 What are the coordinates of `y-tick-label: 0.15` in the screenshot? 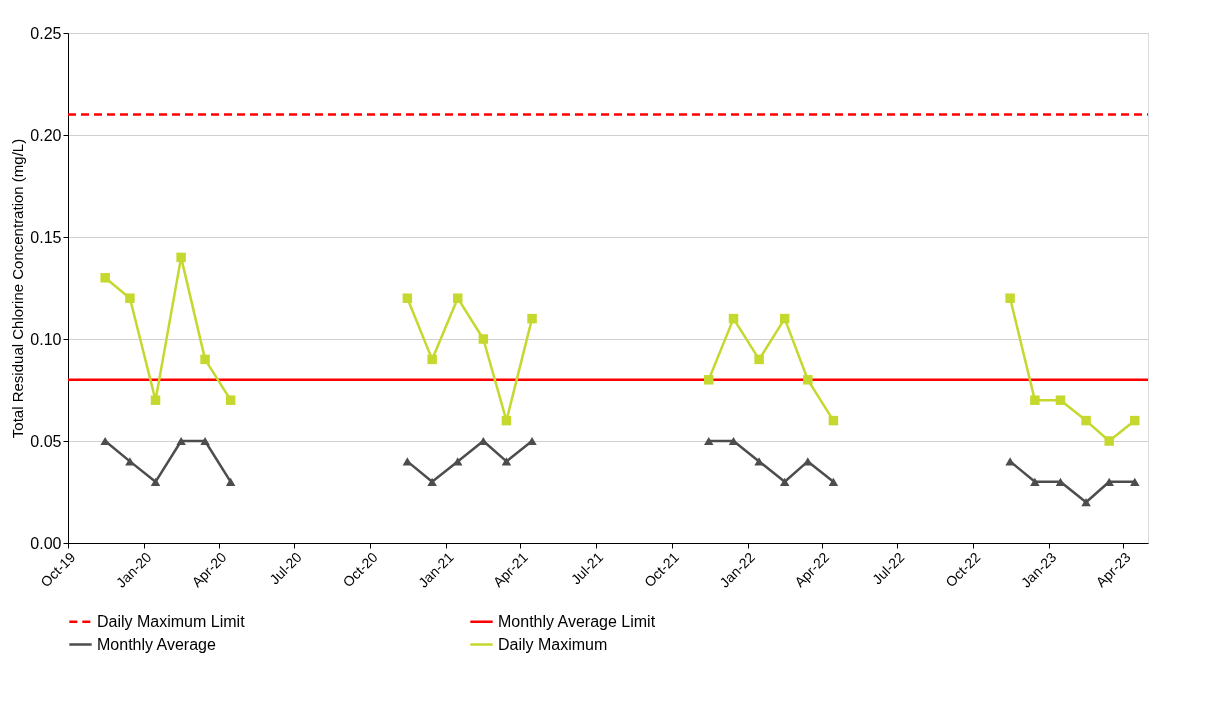 It's located at (46, 237).